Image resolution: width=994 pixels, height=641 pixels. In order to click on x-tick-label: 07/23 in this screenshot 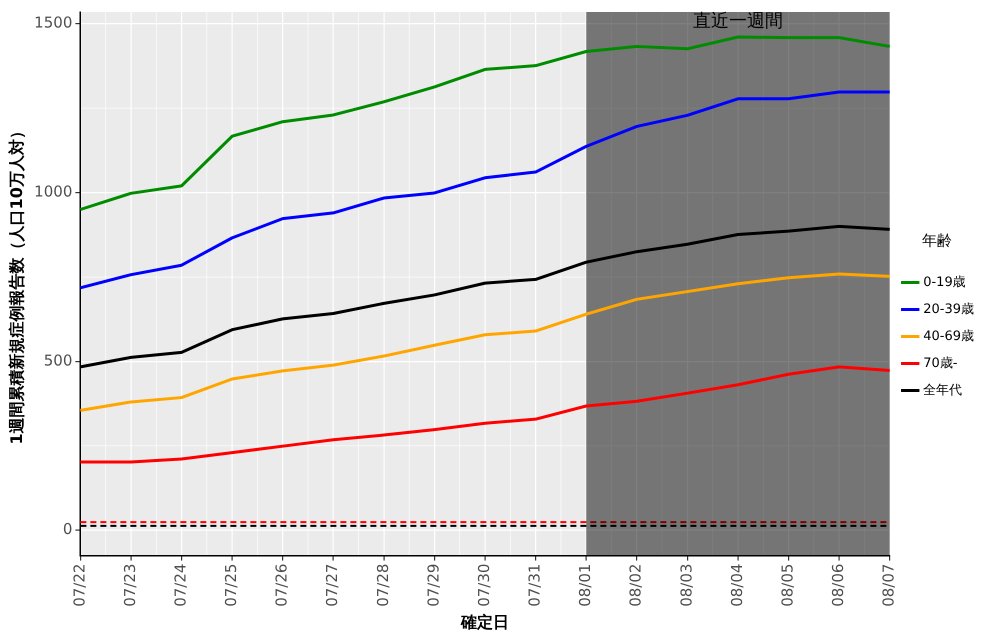, I will do `click(129, 585)`.